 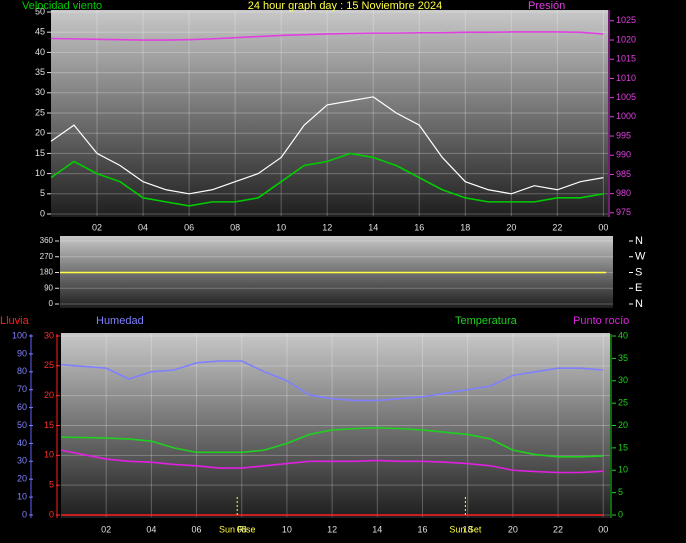 What do you see at coordinates (40, 52) in the screenshot?
I see `y-tick-label: 40` at bounding box center [40, 52].